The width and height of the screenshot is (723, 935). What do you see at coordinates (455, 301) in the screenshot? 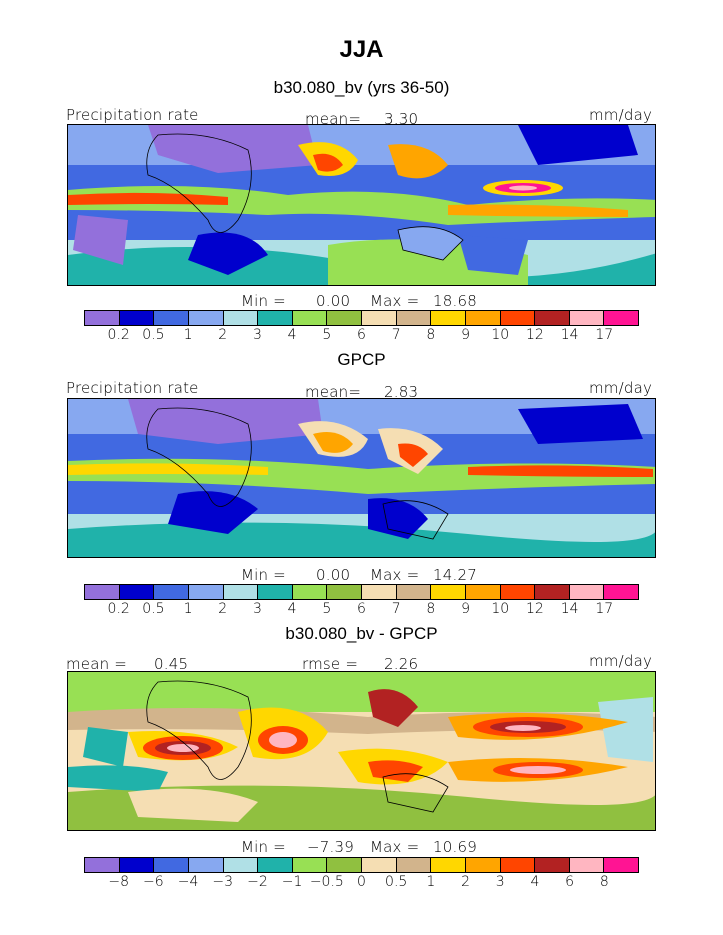
I see `panel1-max-value: 18.68` at bounding box center [455, 301].